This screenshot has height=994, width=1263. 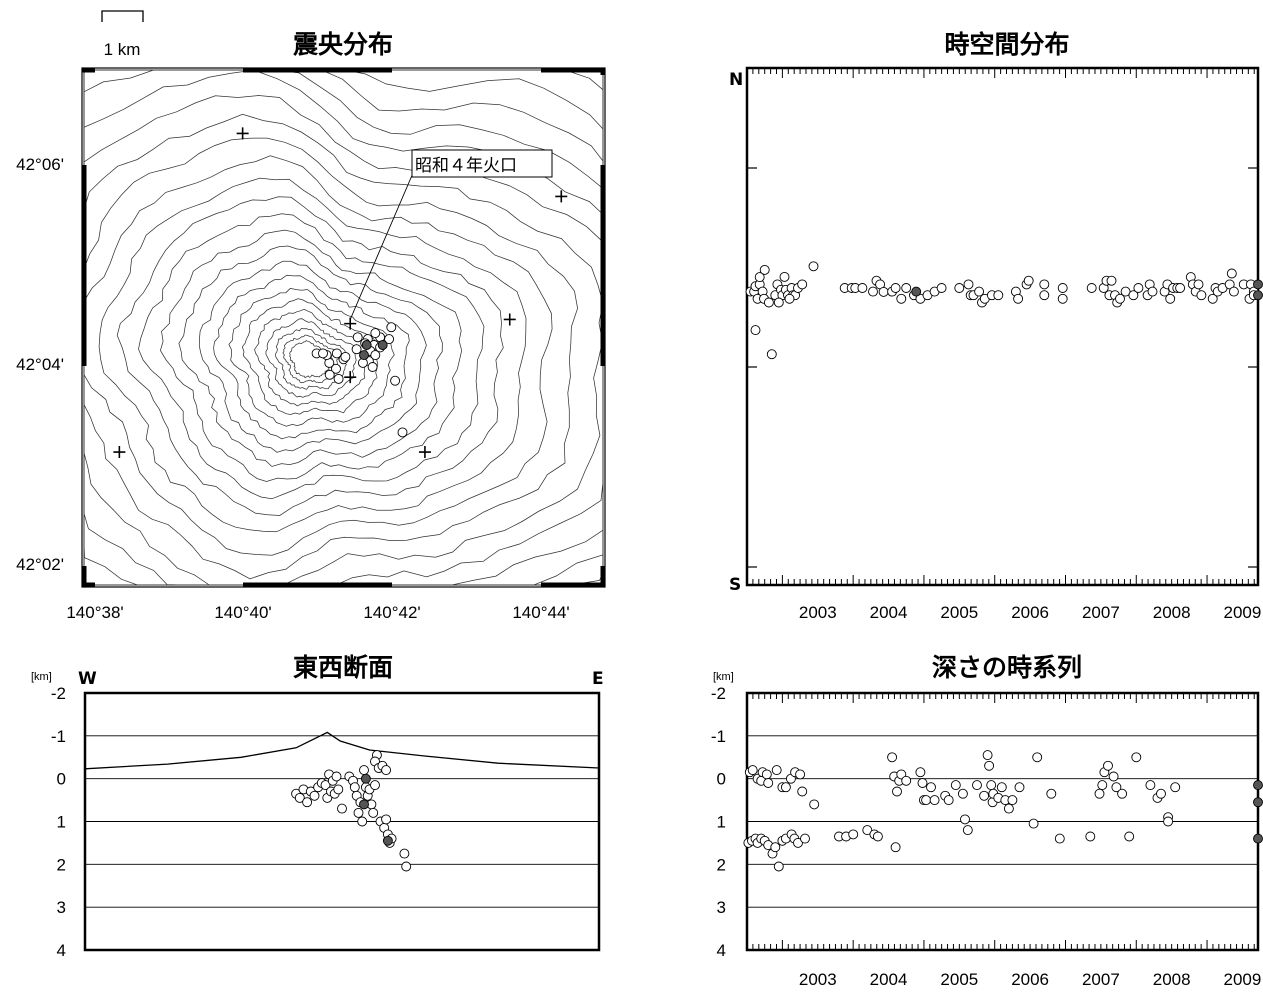 I want to click on depth-time-grid, so click(x=1002, y=821).